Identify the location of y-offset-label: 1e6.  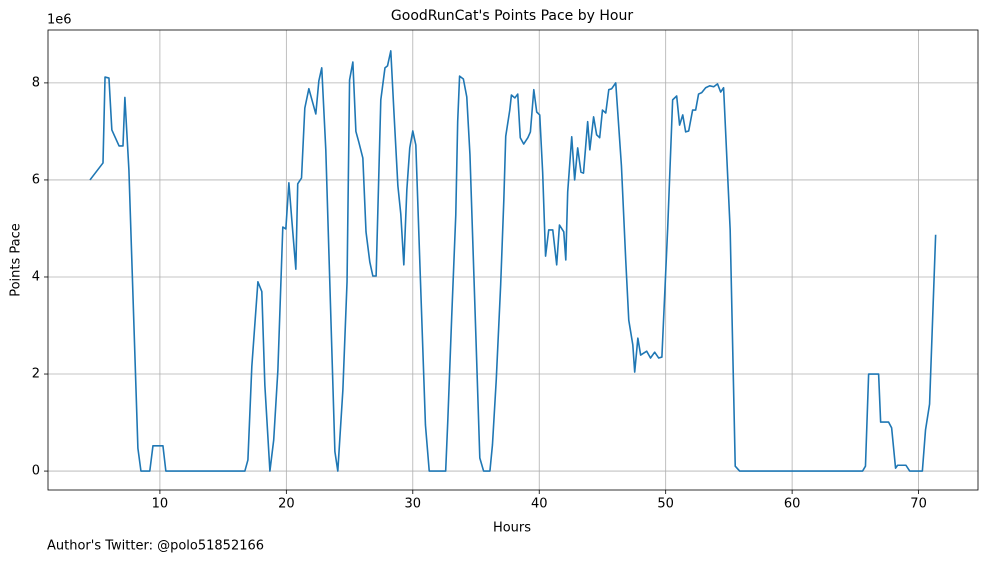
(59, 20).